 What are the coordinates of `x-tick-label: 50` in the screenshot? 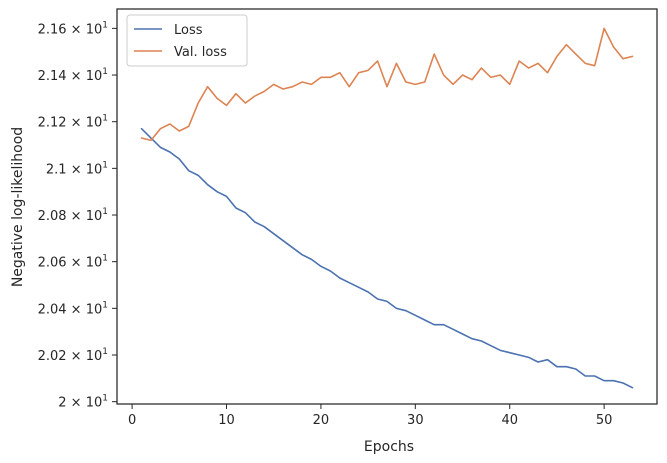 It's located at (604, 420).